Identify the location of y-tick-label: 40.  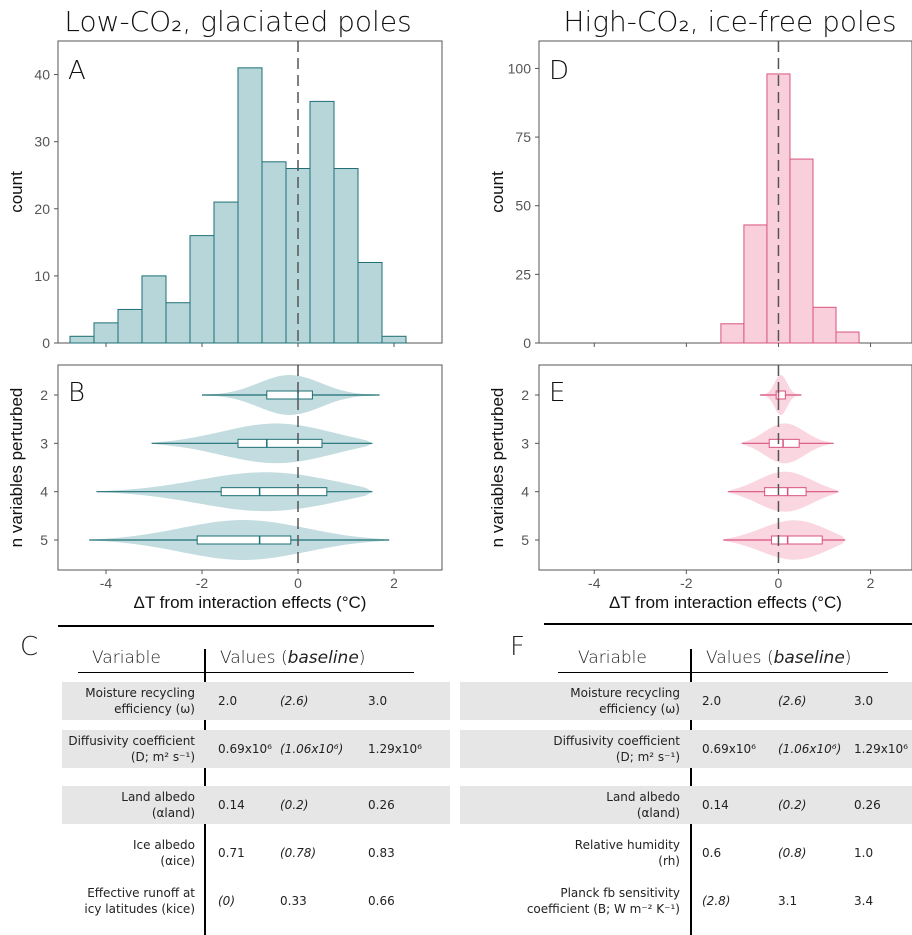
(42, 75).